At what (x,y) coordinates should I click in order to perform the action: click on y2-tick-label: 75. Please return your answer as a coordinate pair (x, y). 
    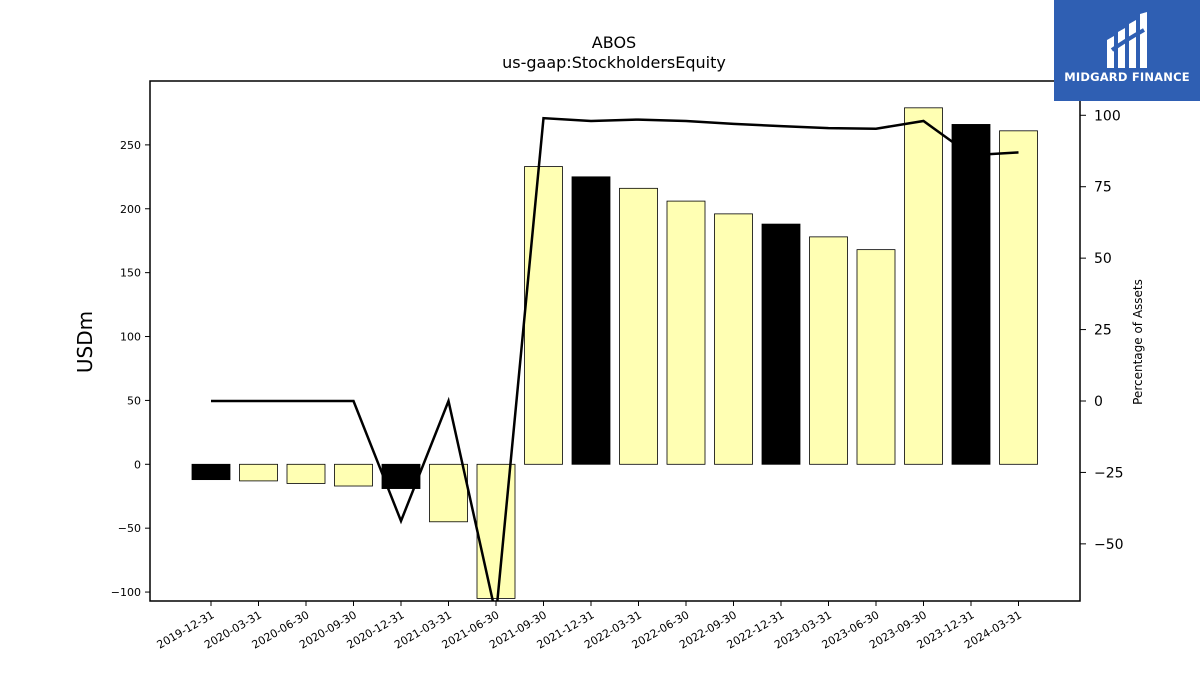
    Looking at the image, I should click on (1103, 188).